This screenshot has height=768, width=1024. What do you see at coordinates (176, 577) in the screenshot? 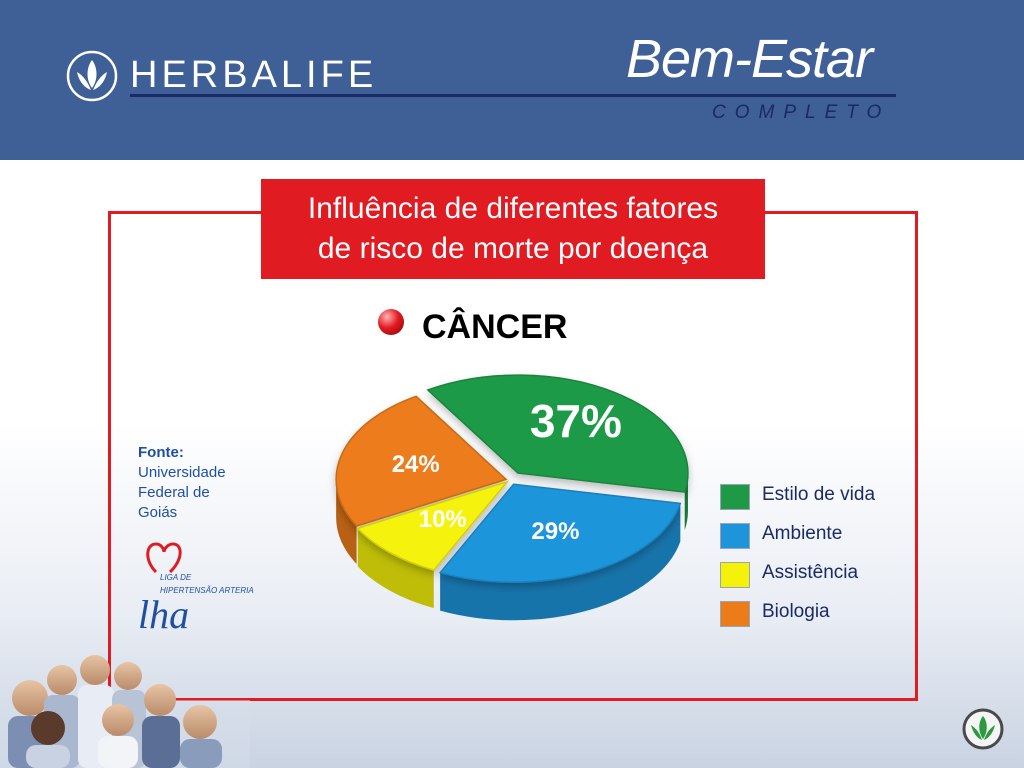
I see `lha-caption-1: LIGA DE` at bounding box center [176, 577].